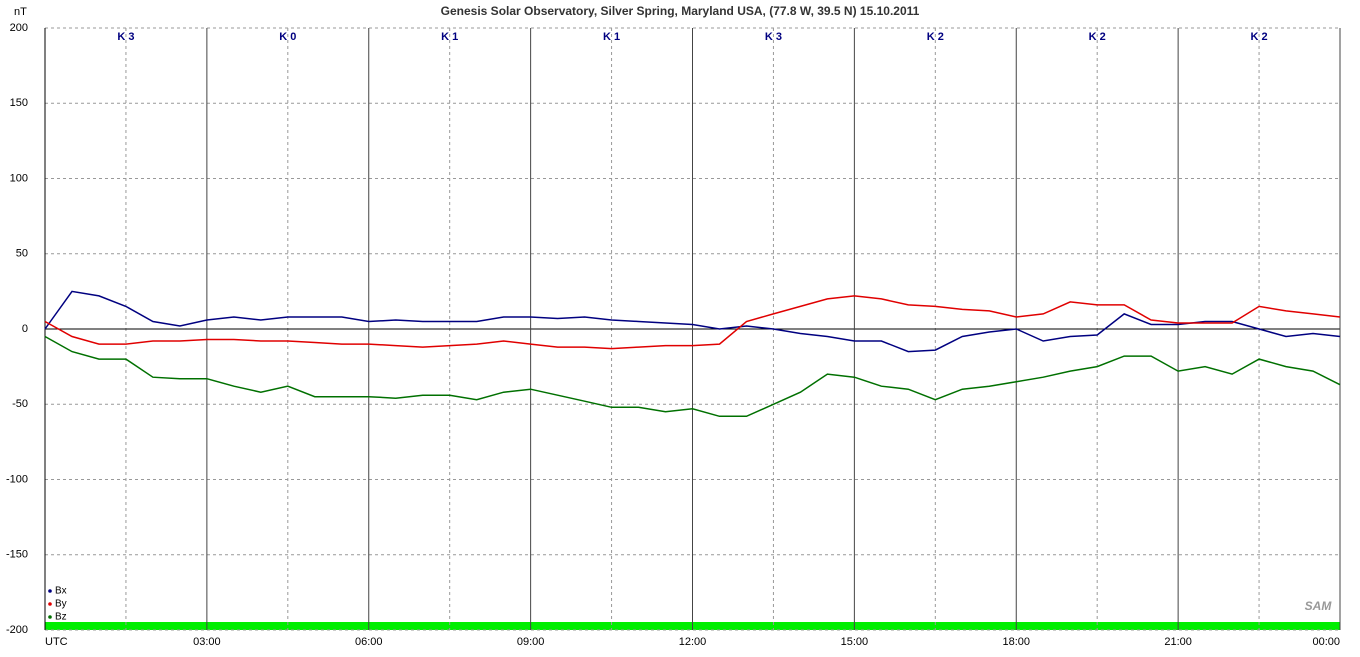 This screenshot has width=1360, height=657. Describe the element at coordinates (20, 404) in the screenshot. I see `y-tick-label: -50` at that location.